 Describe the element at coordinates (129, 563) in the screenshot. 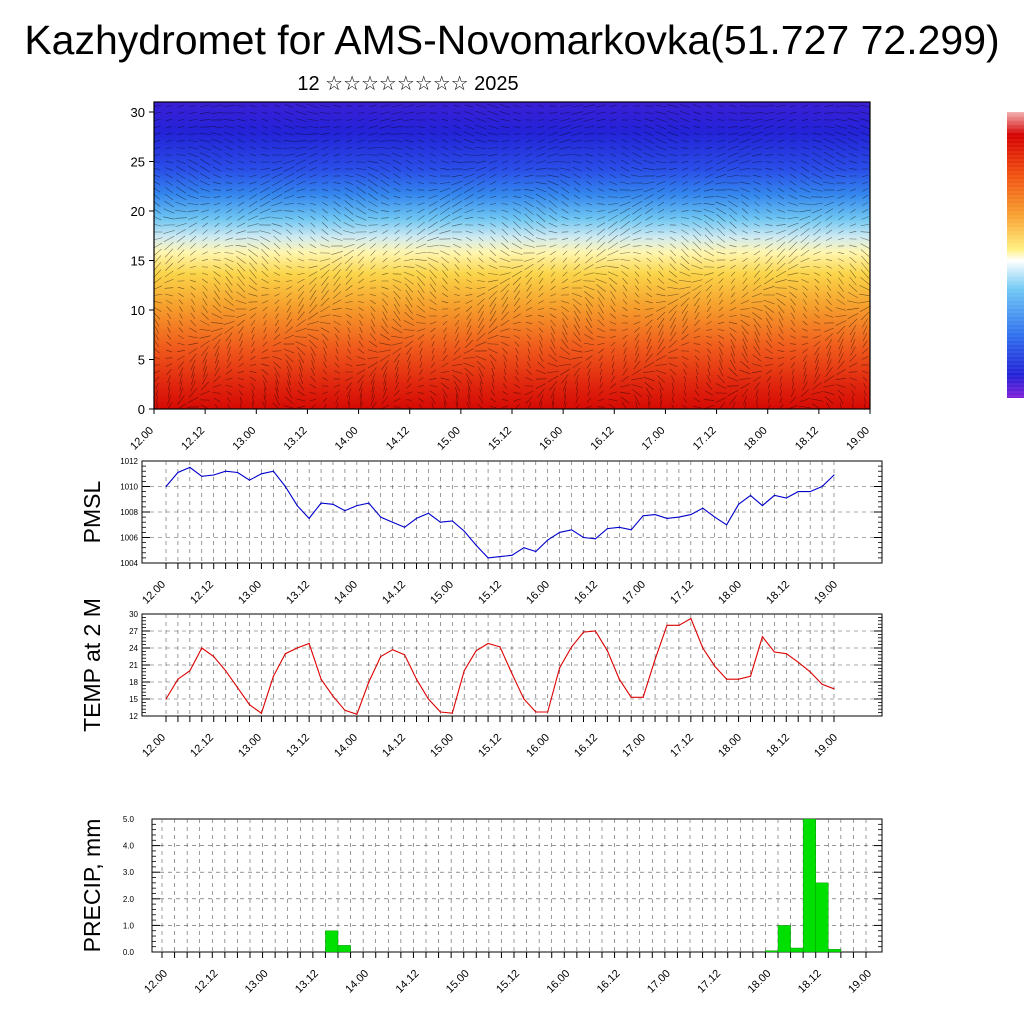

I see `y-tick-label: 1004` at that location.